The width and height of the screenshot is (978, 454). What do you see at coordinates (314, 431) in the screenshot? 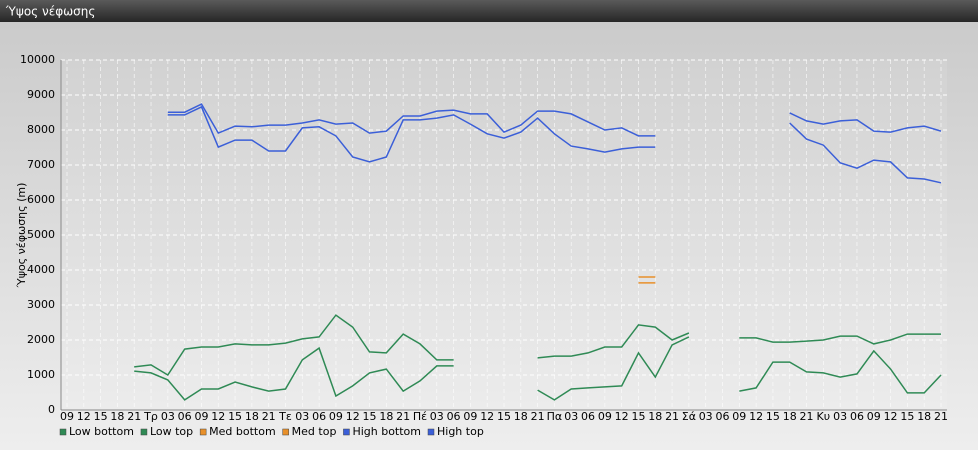
I see `legend-label: Med top` at bounding box center [314, 431].